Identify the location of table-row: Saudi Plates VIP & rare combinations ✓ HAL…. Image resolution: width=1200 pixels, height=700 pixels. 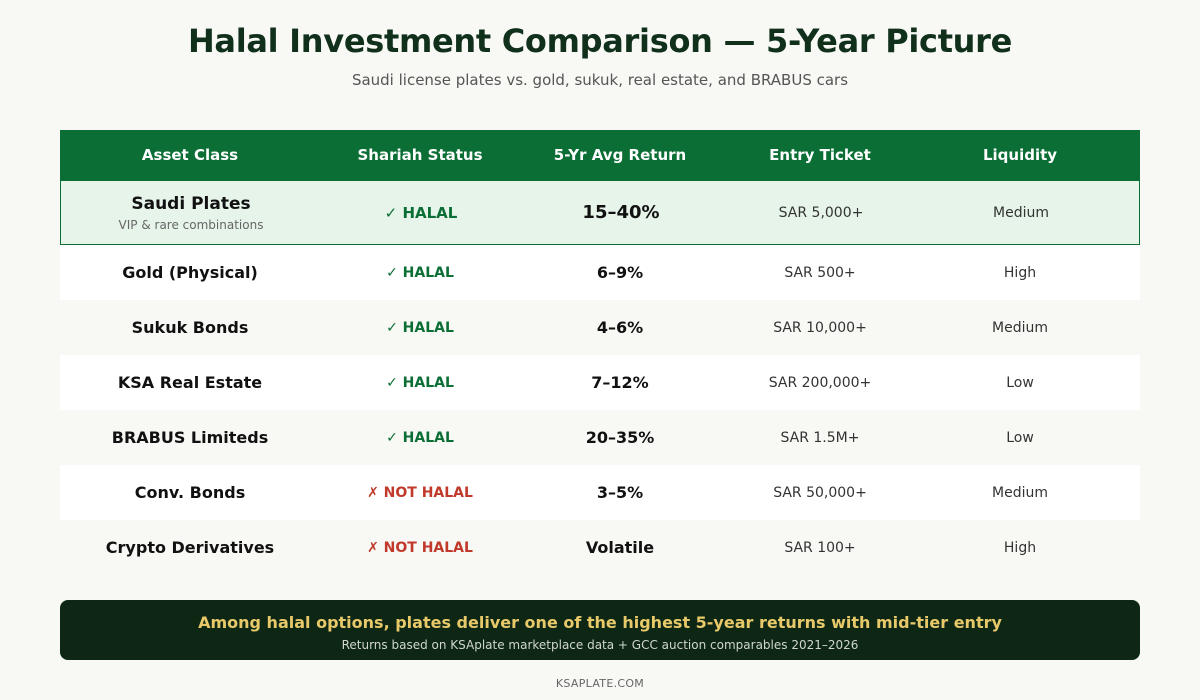
(600, 212).